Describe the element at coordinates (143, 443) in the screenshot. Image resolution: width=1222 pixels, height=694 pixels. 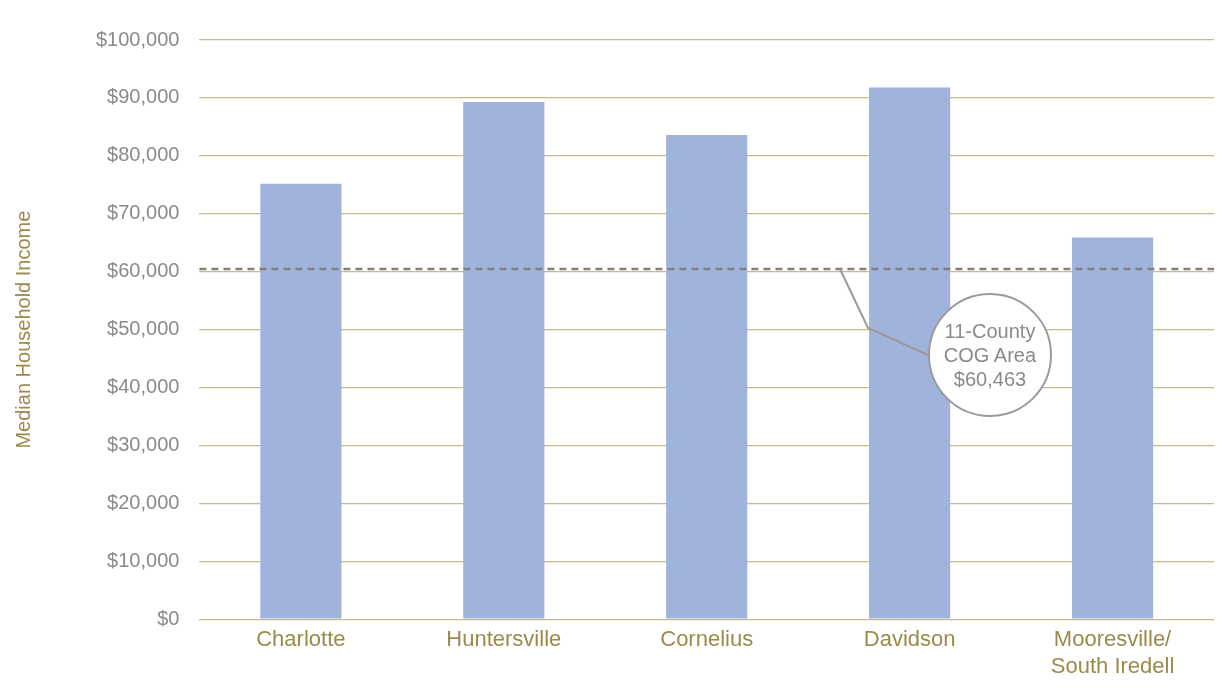
I see `y-tick-label: $30,000` at that location.